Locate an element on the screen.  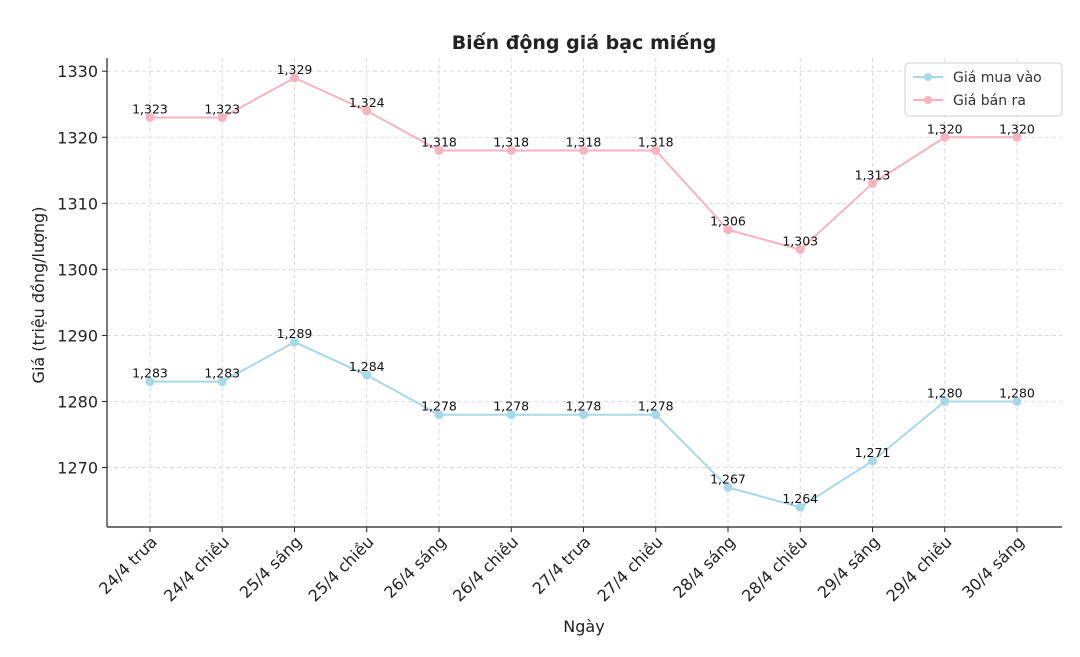
x-tick-label: 25/4 chiều is located at coordinates (340, 568).